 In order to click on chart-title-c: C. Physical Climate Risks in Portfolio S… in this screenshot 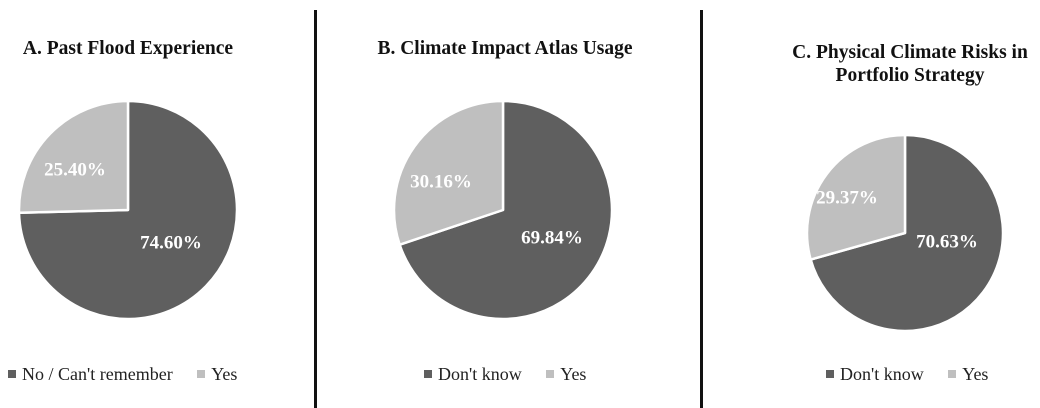, I will do `click(910, 64)`.